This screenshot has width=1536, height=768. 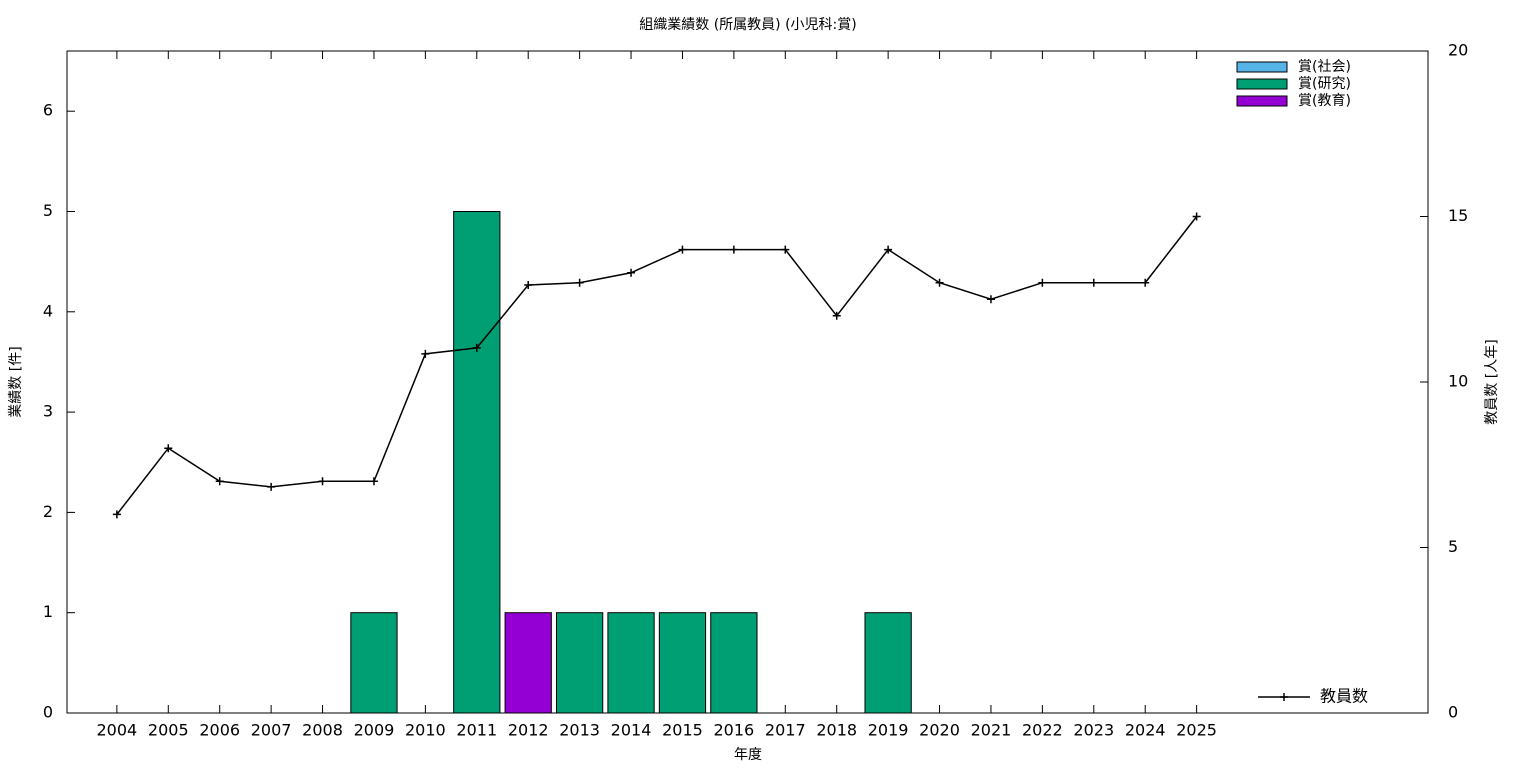 I want to click on x-tick-label: 2016, so click(x=734, y=730).